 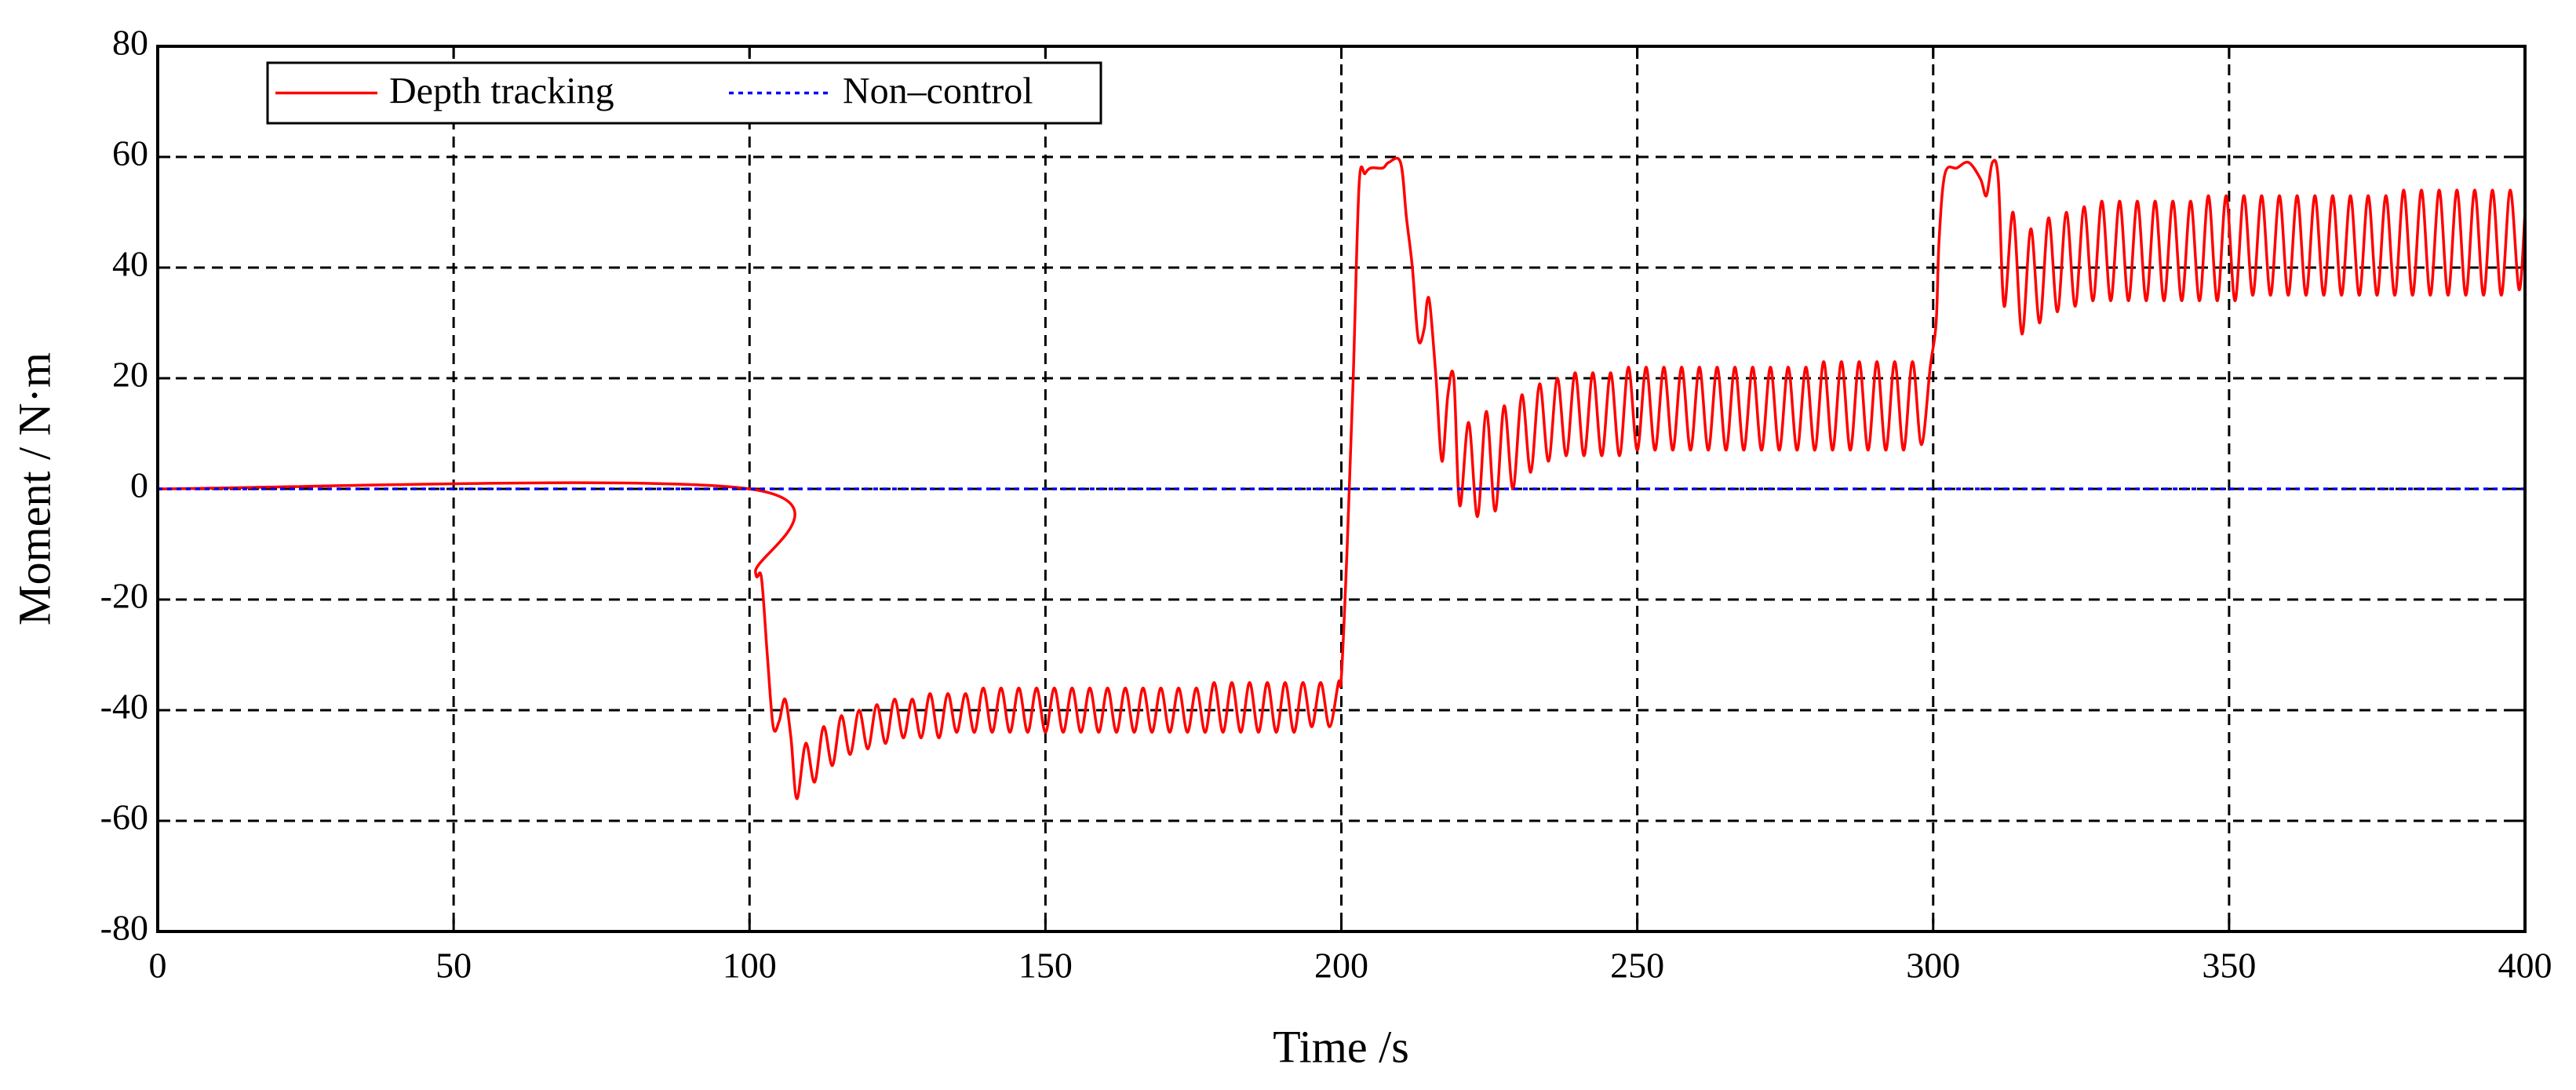 What do you see at coordinates (453, 966) in the screenshot?
I see `x-tick-label: 50` at bounding box center [453, 966].